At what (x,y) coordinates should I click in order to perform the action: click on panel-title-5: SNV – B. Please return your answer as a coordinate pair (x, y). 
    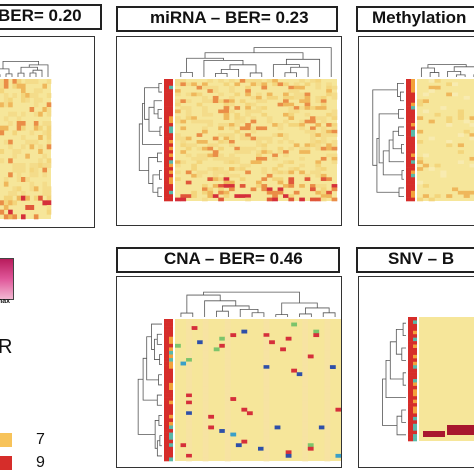
    Looking at the image, I should click on (415, 260).